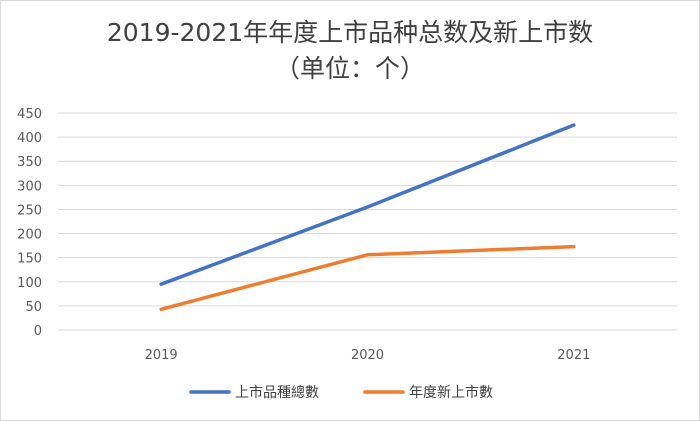 The width and height of the screenshot is (700, 421). Describe the element at coordinates (29, 114) in the screenshot. I see `y-tick-label: 450` at that location.